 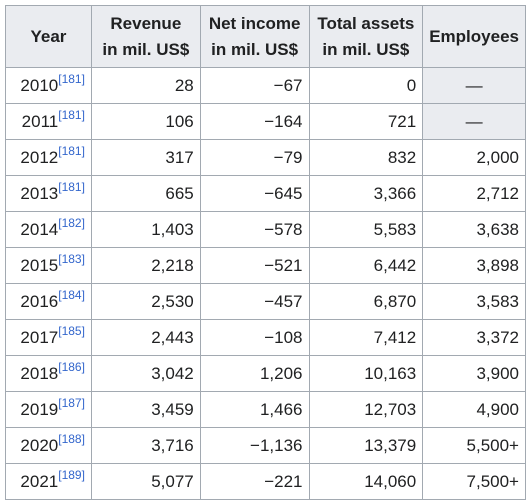 What do you see at coordinates (254, 121) in the screenshot?
I see `net-income-cell: −164` at bounding box center [254, 121].